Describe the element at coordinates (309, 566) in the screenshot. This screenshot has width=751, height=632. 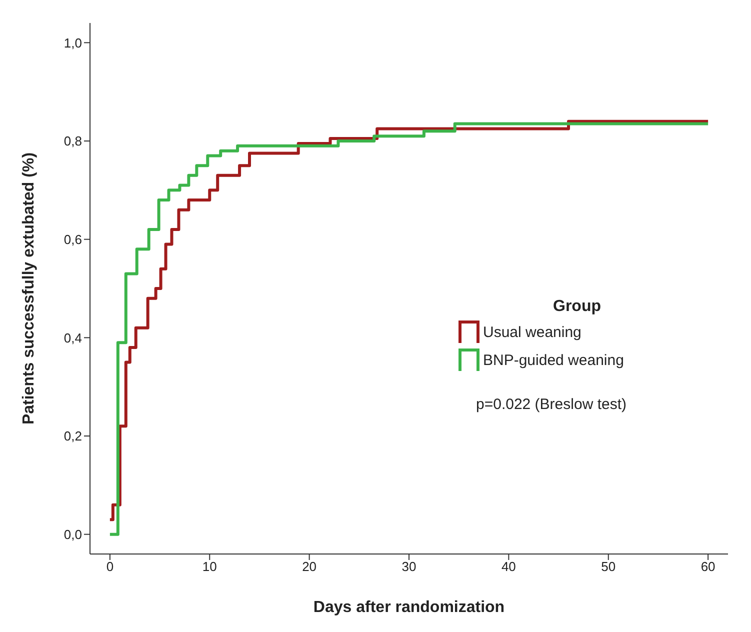
I see `x-tick-label: 20` at that location.